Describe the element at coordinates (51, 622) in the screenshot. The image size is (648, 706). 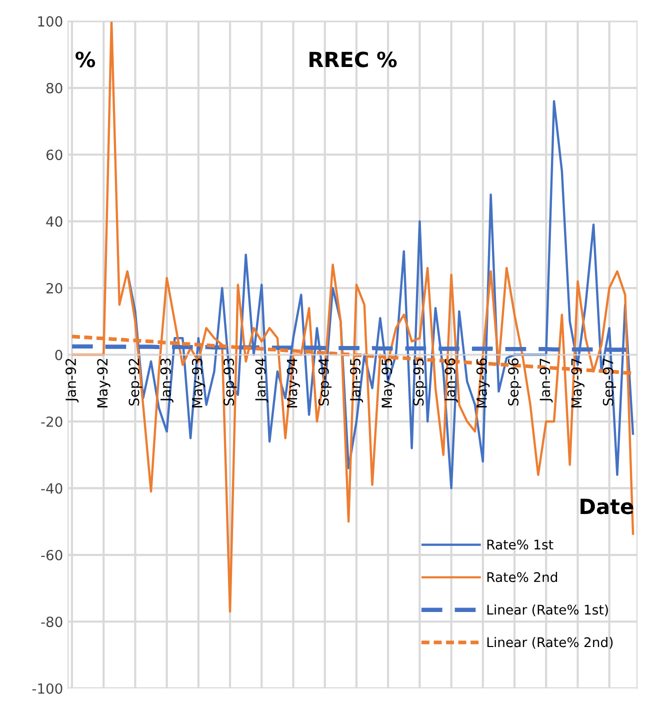
I see `y-tick-label: -80` at that location.